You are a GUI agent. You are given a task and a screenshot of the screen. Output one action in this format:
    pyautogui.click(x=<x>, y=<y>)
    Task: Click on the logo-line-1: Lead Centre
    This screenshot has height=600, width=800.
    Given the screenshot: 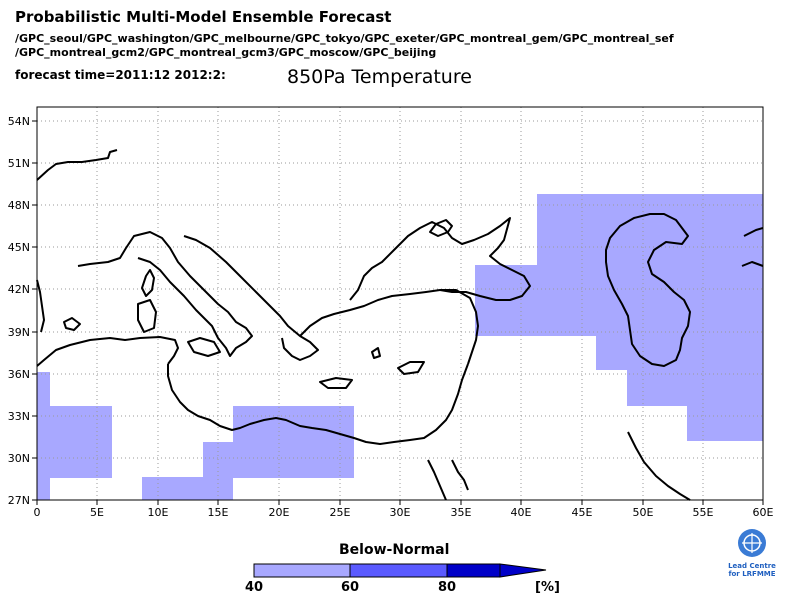 What is the action you would take?
    pyautogui.click(x=752, y=566)
    